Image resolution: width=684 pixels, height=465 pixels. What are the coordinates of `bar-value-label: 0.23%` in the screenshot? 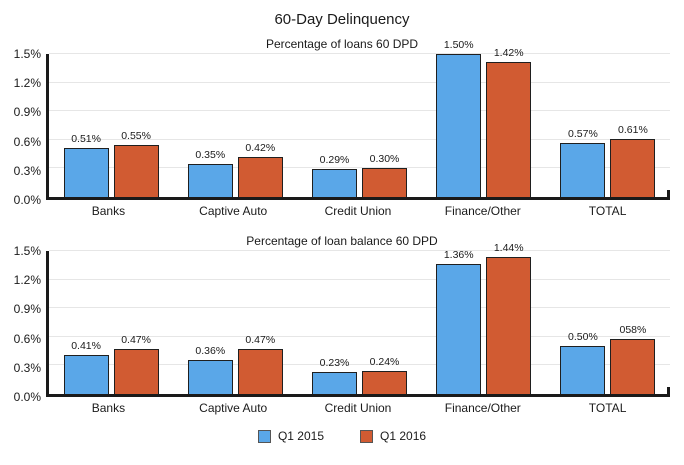 It's located at (334, 363).